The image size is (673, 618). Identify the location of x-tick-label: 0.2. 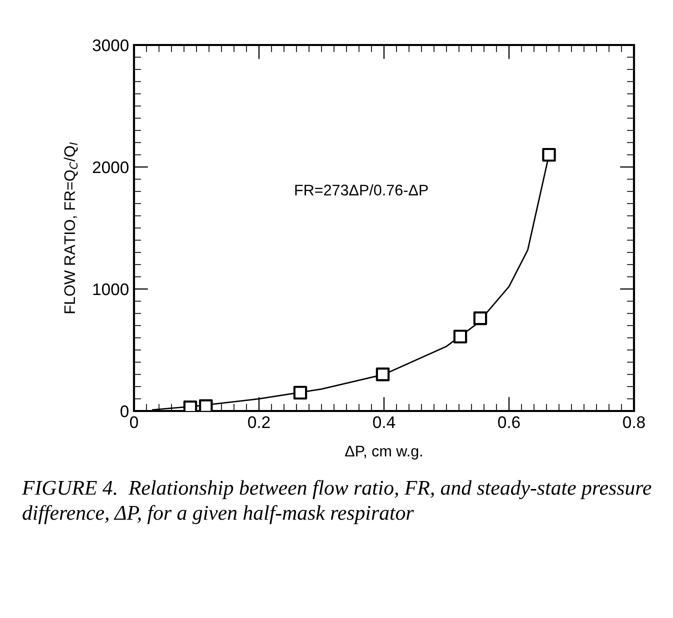
(259, 422).